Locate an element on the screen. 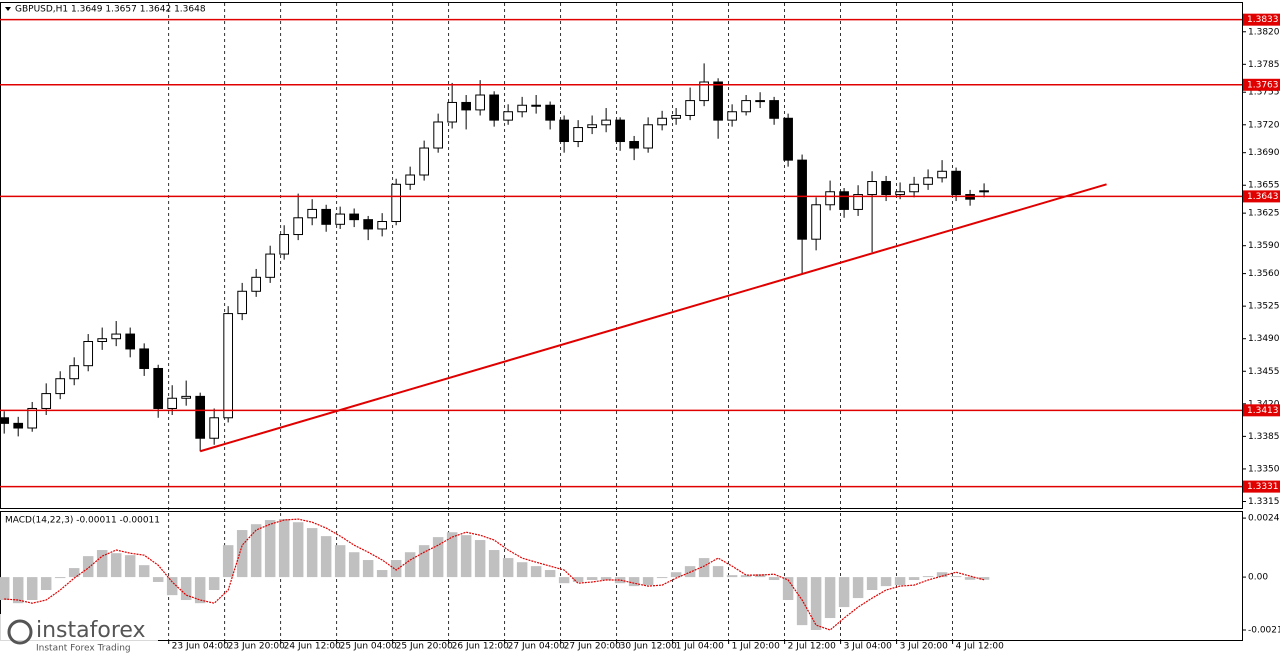 The image size is (1280, 654). x-tick-label: 4 Jul 12:00 is located at coordinates (980, 647).